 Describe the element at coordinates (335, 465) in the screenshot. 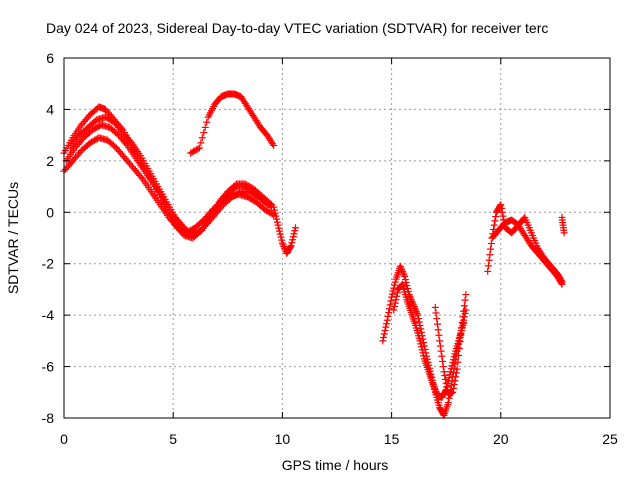

I see `x-axis-label: GPS time / hours` at that location.